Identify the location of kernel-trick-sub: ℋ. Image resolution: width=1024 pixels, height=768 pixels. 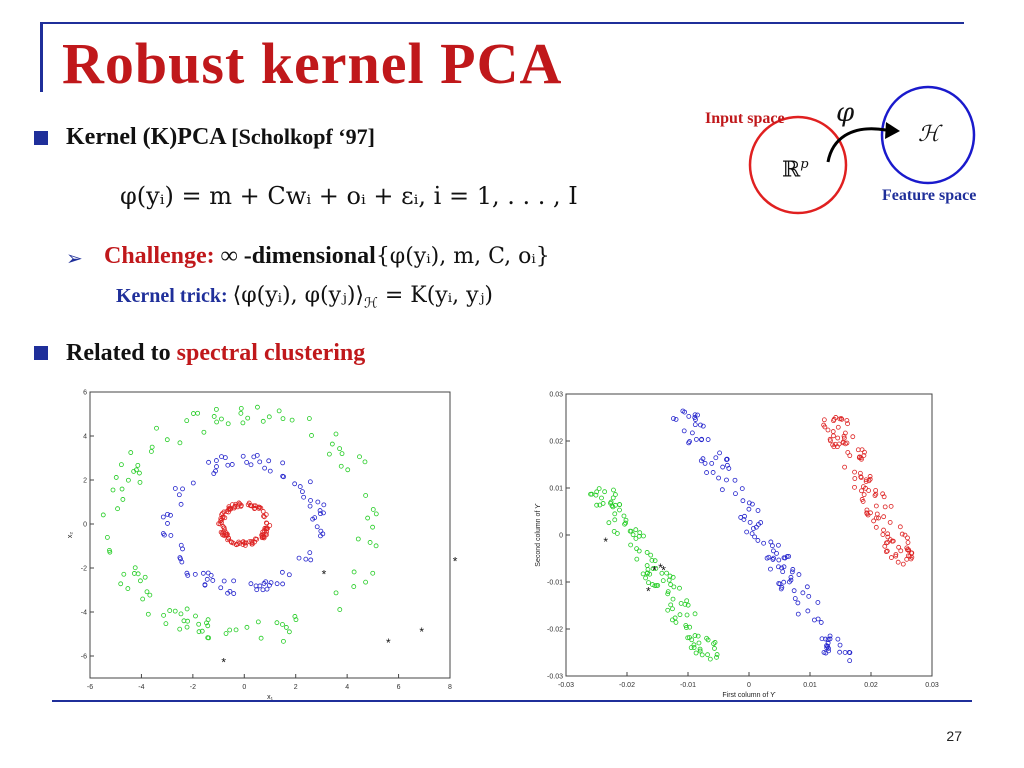
(371, 303).